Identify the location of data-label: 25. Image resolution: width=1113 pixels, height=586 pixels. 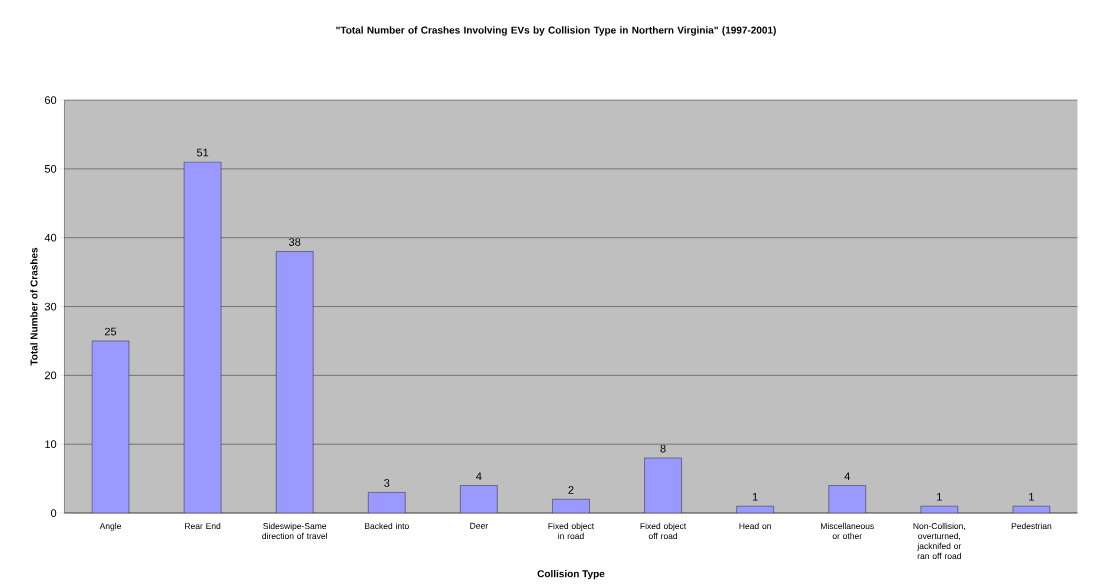
(110, 331).